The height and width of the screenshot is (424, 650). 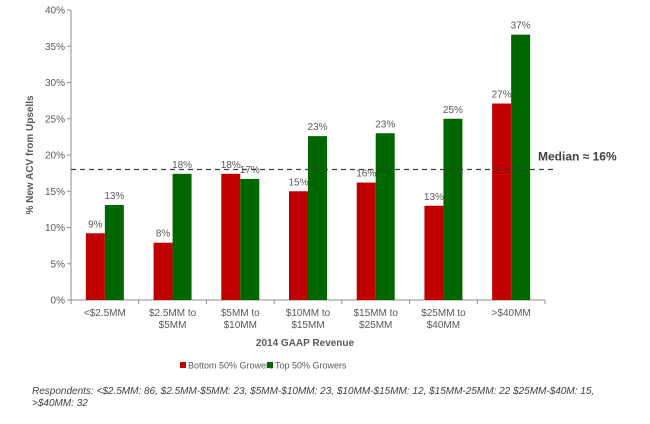 What do you see at coordinates (305, 343) in the screenshot?
I see `x-axis-title: 2014 GAAP Revenue` at bounding box center [305, 343].